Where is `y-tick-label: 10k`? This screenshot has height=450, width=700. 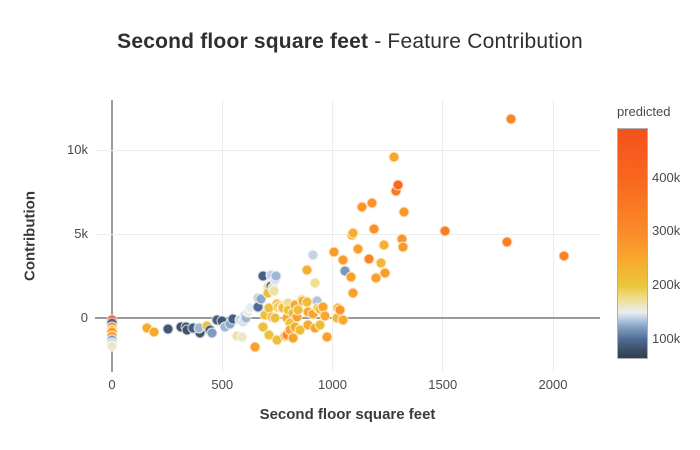
y-tick-label: 10k is located at coordinates (77, 150).